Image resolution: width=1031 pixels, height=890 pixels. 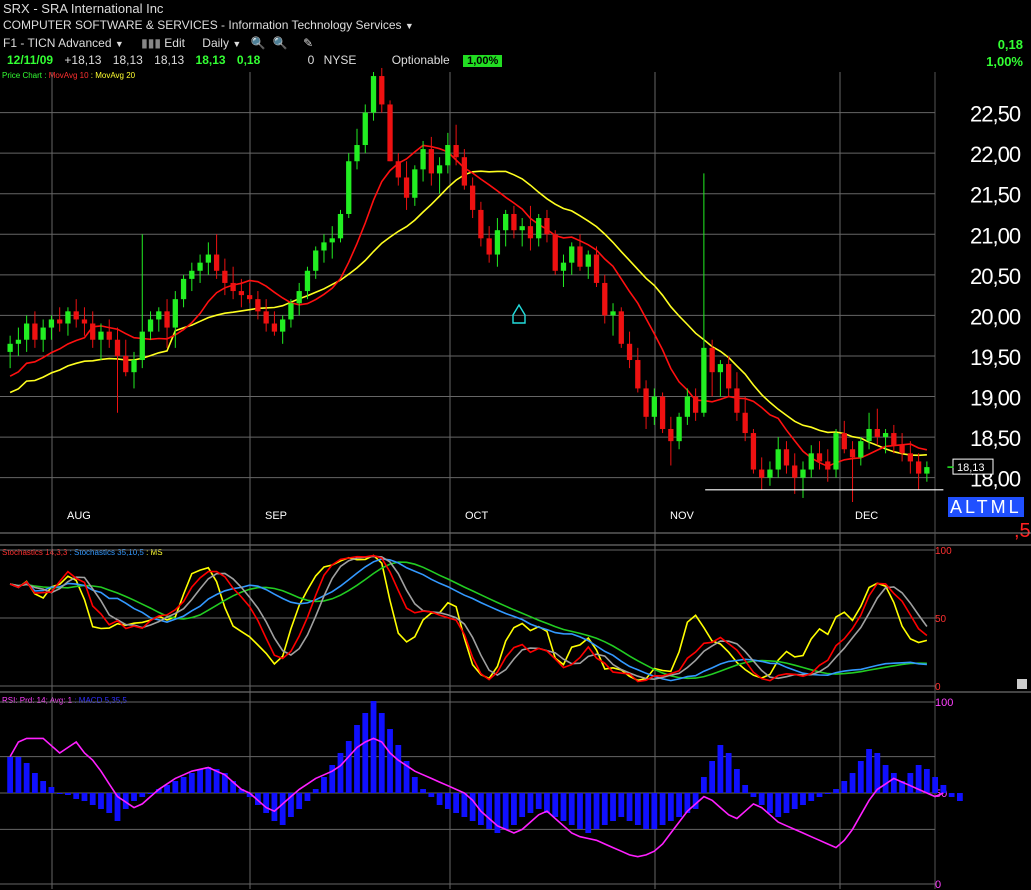 What do you see at coordinates (64, 700) in the screenshot?
I see `rsi-legend: RSI: Prd: 14; Avg: 1 : MACD 5,35,5` at bounding box center [64, 700].